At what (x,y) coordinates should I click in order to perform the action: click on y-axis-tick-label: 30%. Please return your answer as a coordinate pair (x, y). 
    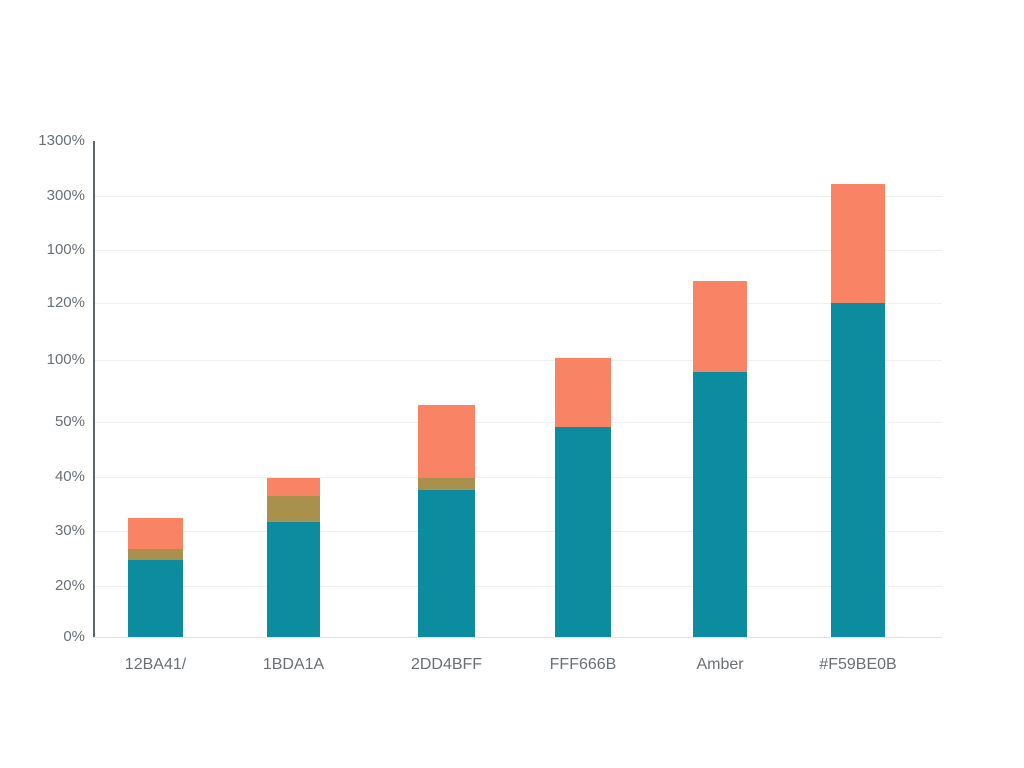
    Looking at the image, I should click on (69, 530).